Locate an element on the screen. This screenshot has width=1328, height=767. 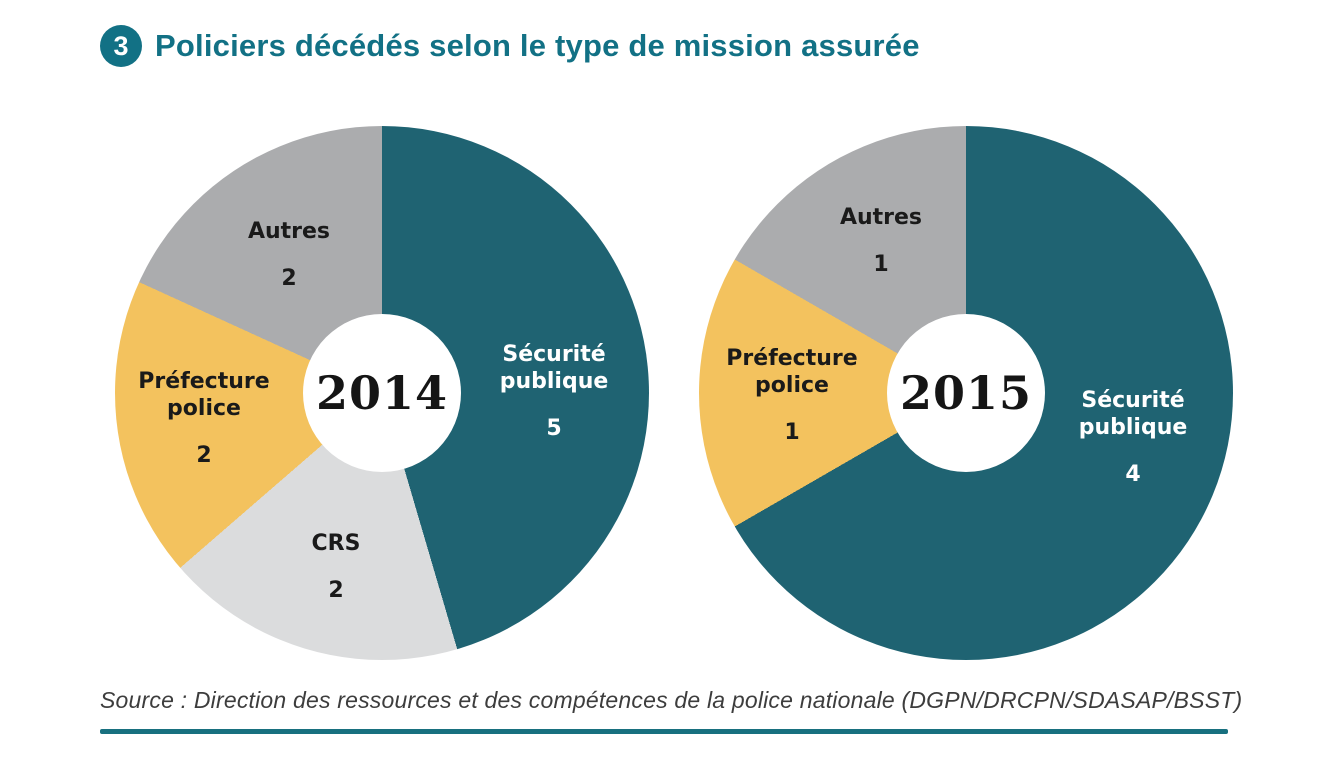
bottom-divider-rule is located at coordinates (664, 731).